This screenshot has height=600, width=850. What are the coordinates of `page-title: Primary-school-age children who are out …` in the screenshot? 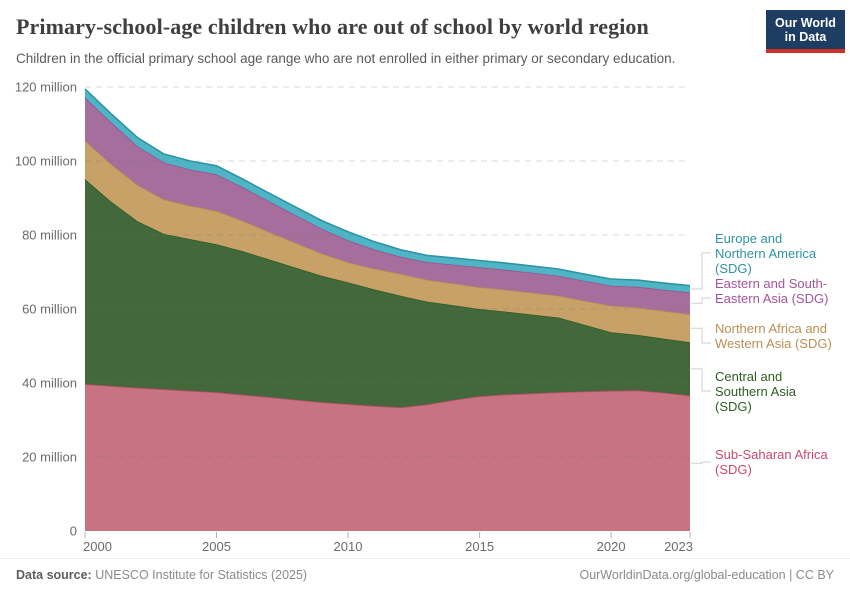 It's located at (332, 26).